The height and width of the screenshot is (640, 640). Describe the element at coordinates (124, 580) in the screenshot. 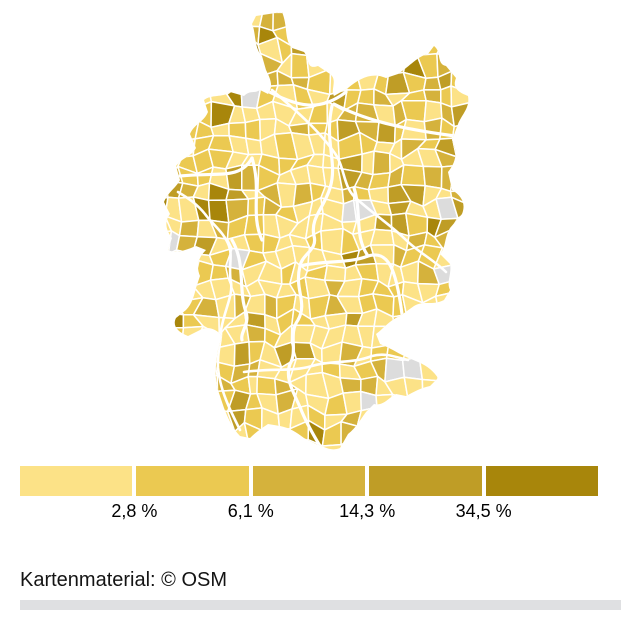

I see `map-attribution: Kartenmaterial: © OSM` at that location.